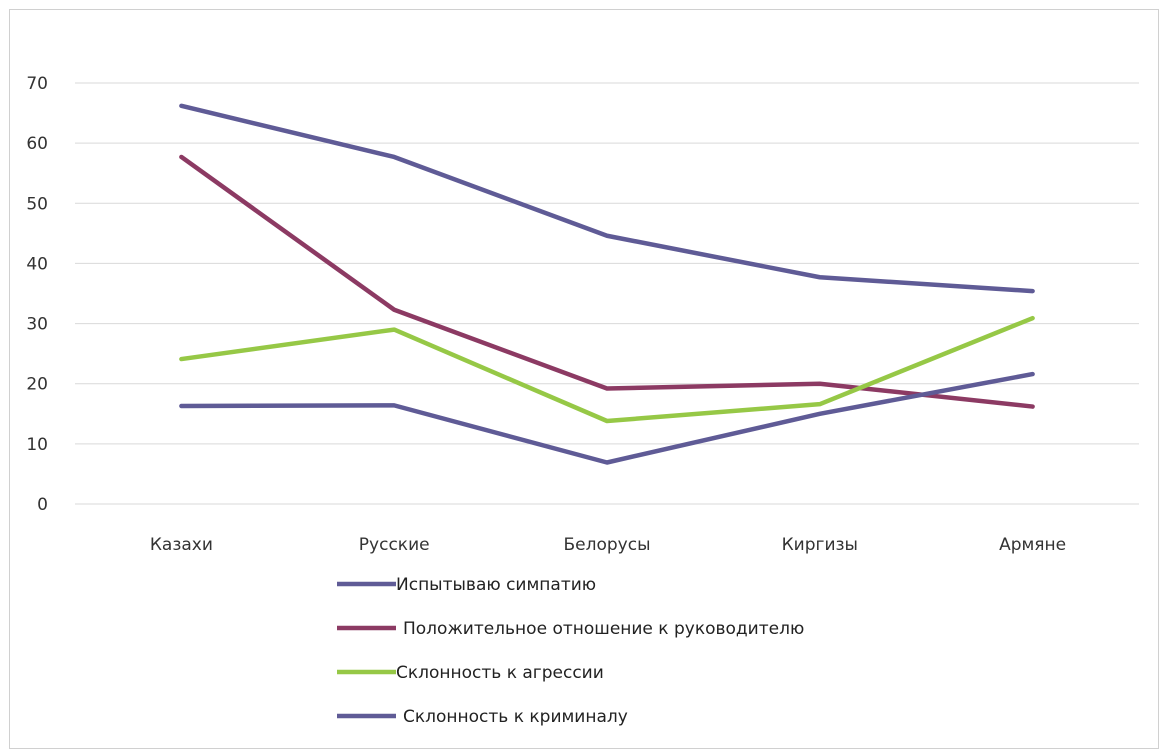  I want to click on x-tick-label: Киргизы, so click(820, 545).